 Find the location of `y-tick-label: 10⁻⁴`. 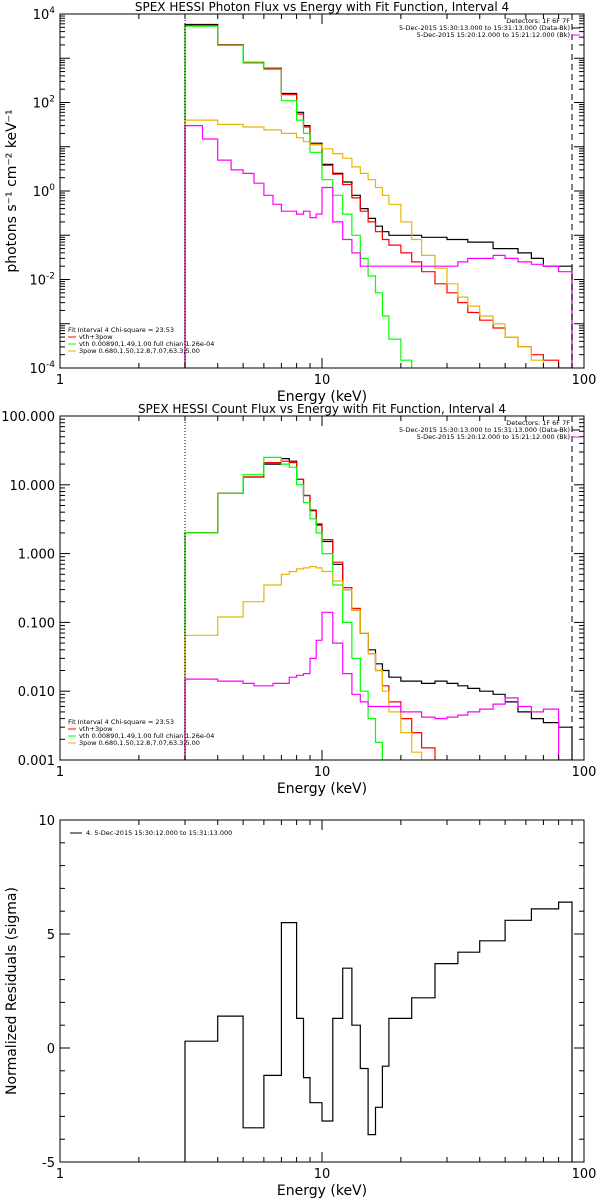

y-tick-label: 10⁻⁴ is located at coordinates (42, 368).